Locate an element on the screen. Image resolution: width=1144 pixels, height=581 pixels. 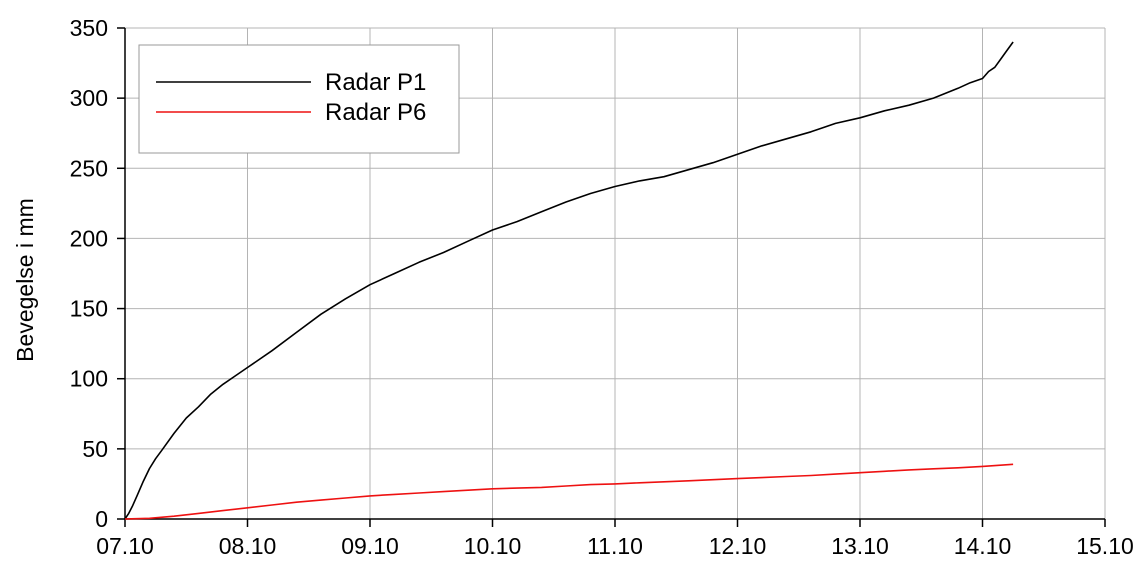
x-tick-label: 14.10 is located at coordinates (983, 546).